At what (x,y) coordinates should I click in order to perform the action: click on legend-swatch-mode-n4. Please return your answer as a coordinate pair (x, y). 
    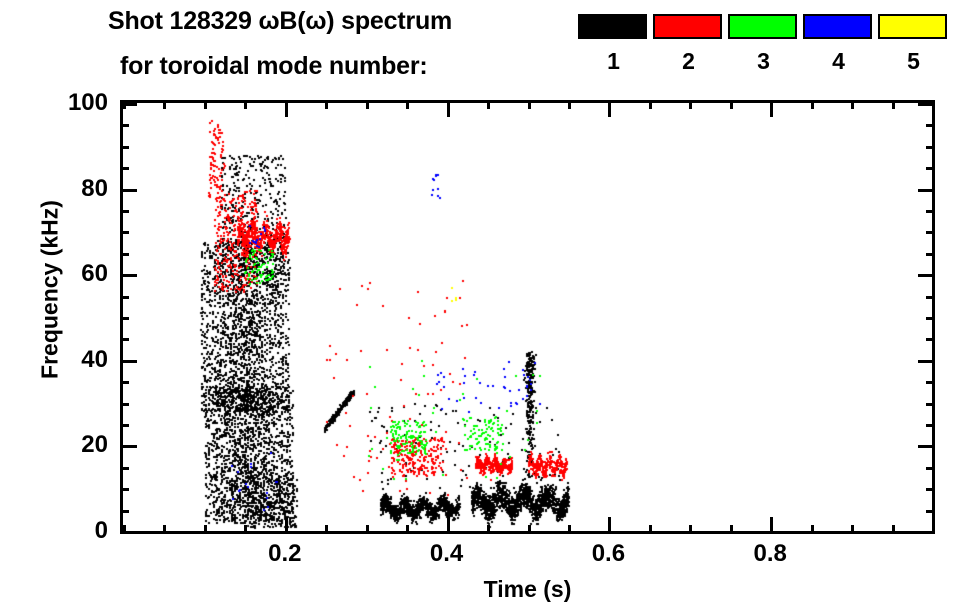
    Looking at the image, I should click on (837, 26).